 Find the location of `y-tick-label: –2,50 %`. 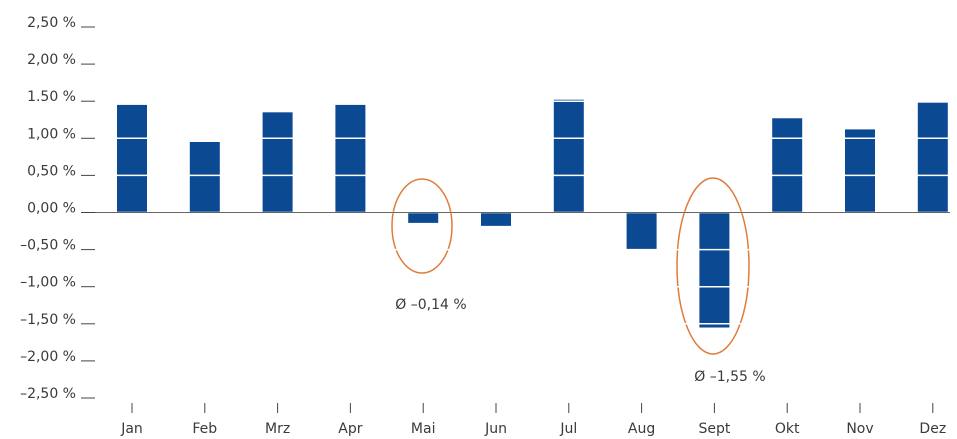

y-tick-label: –2,50 % is located at coordinates (48, 394).